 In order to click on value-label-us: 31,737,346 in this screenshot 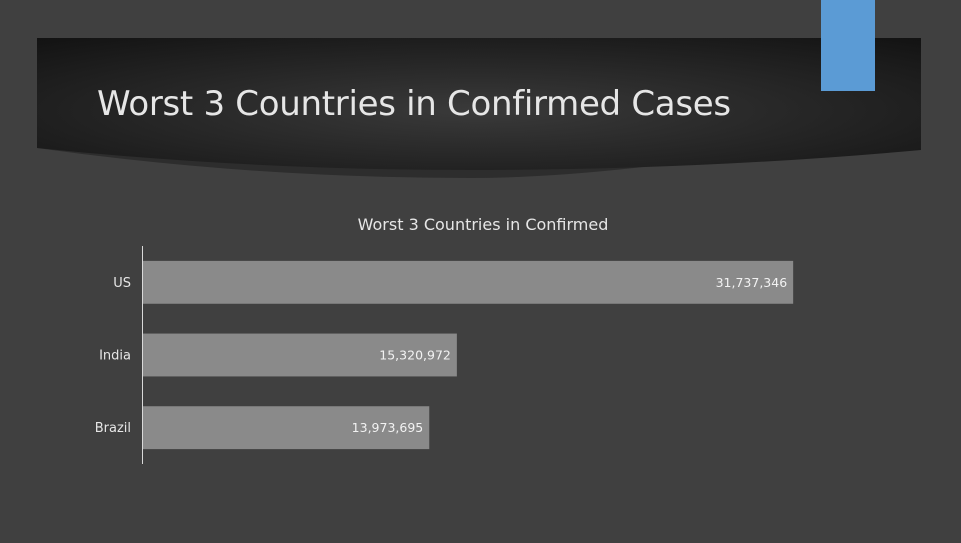, I will do `click(752, 282)`.